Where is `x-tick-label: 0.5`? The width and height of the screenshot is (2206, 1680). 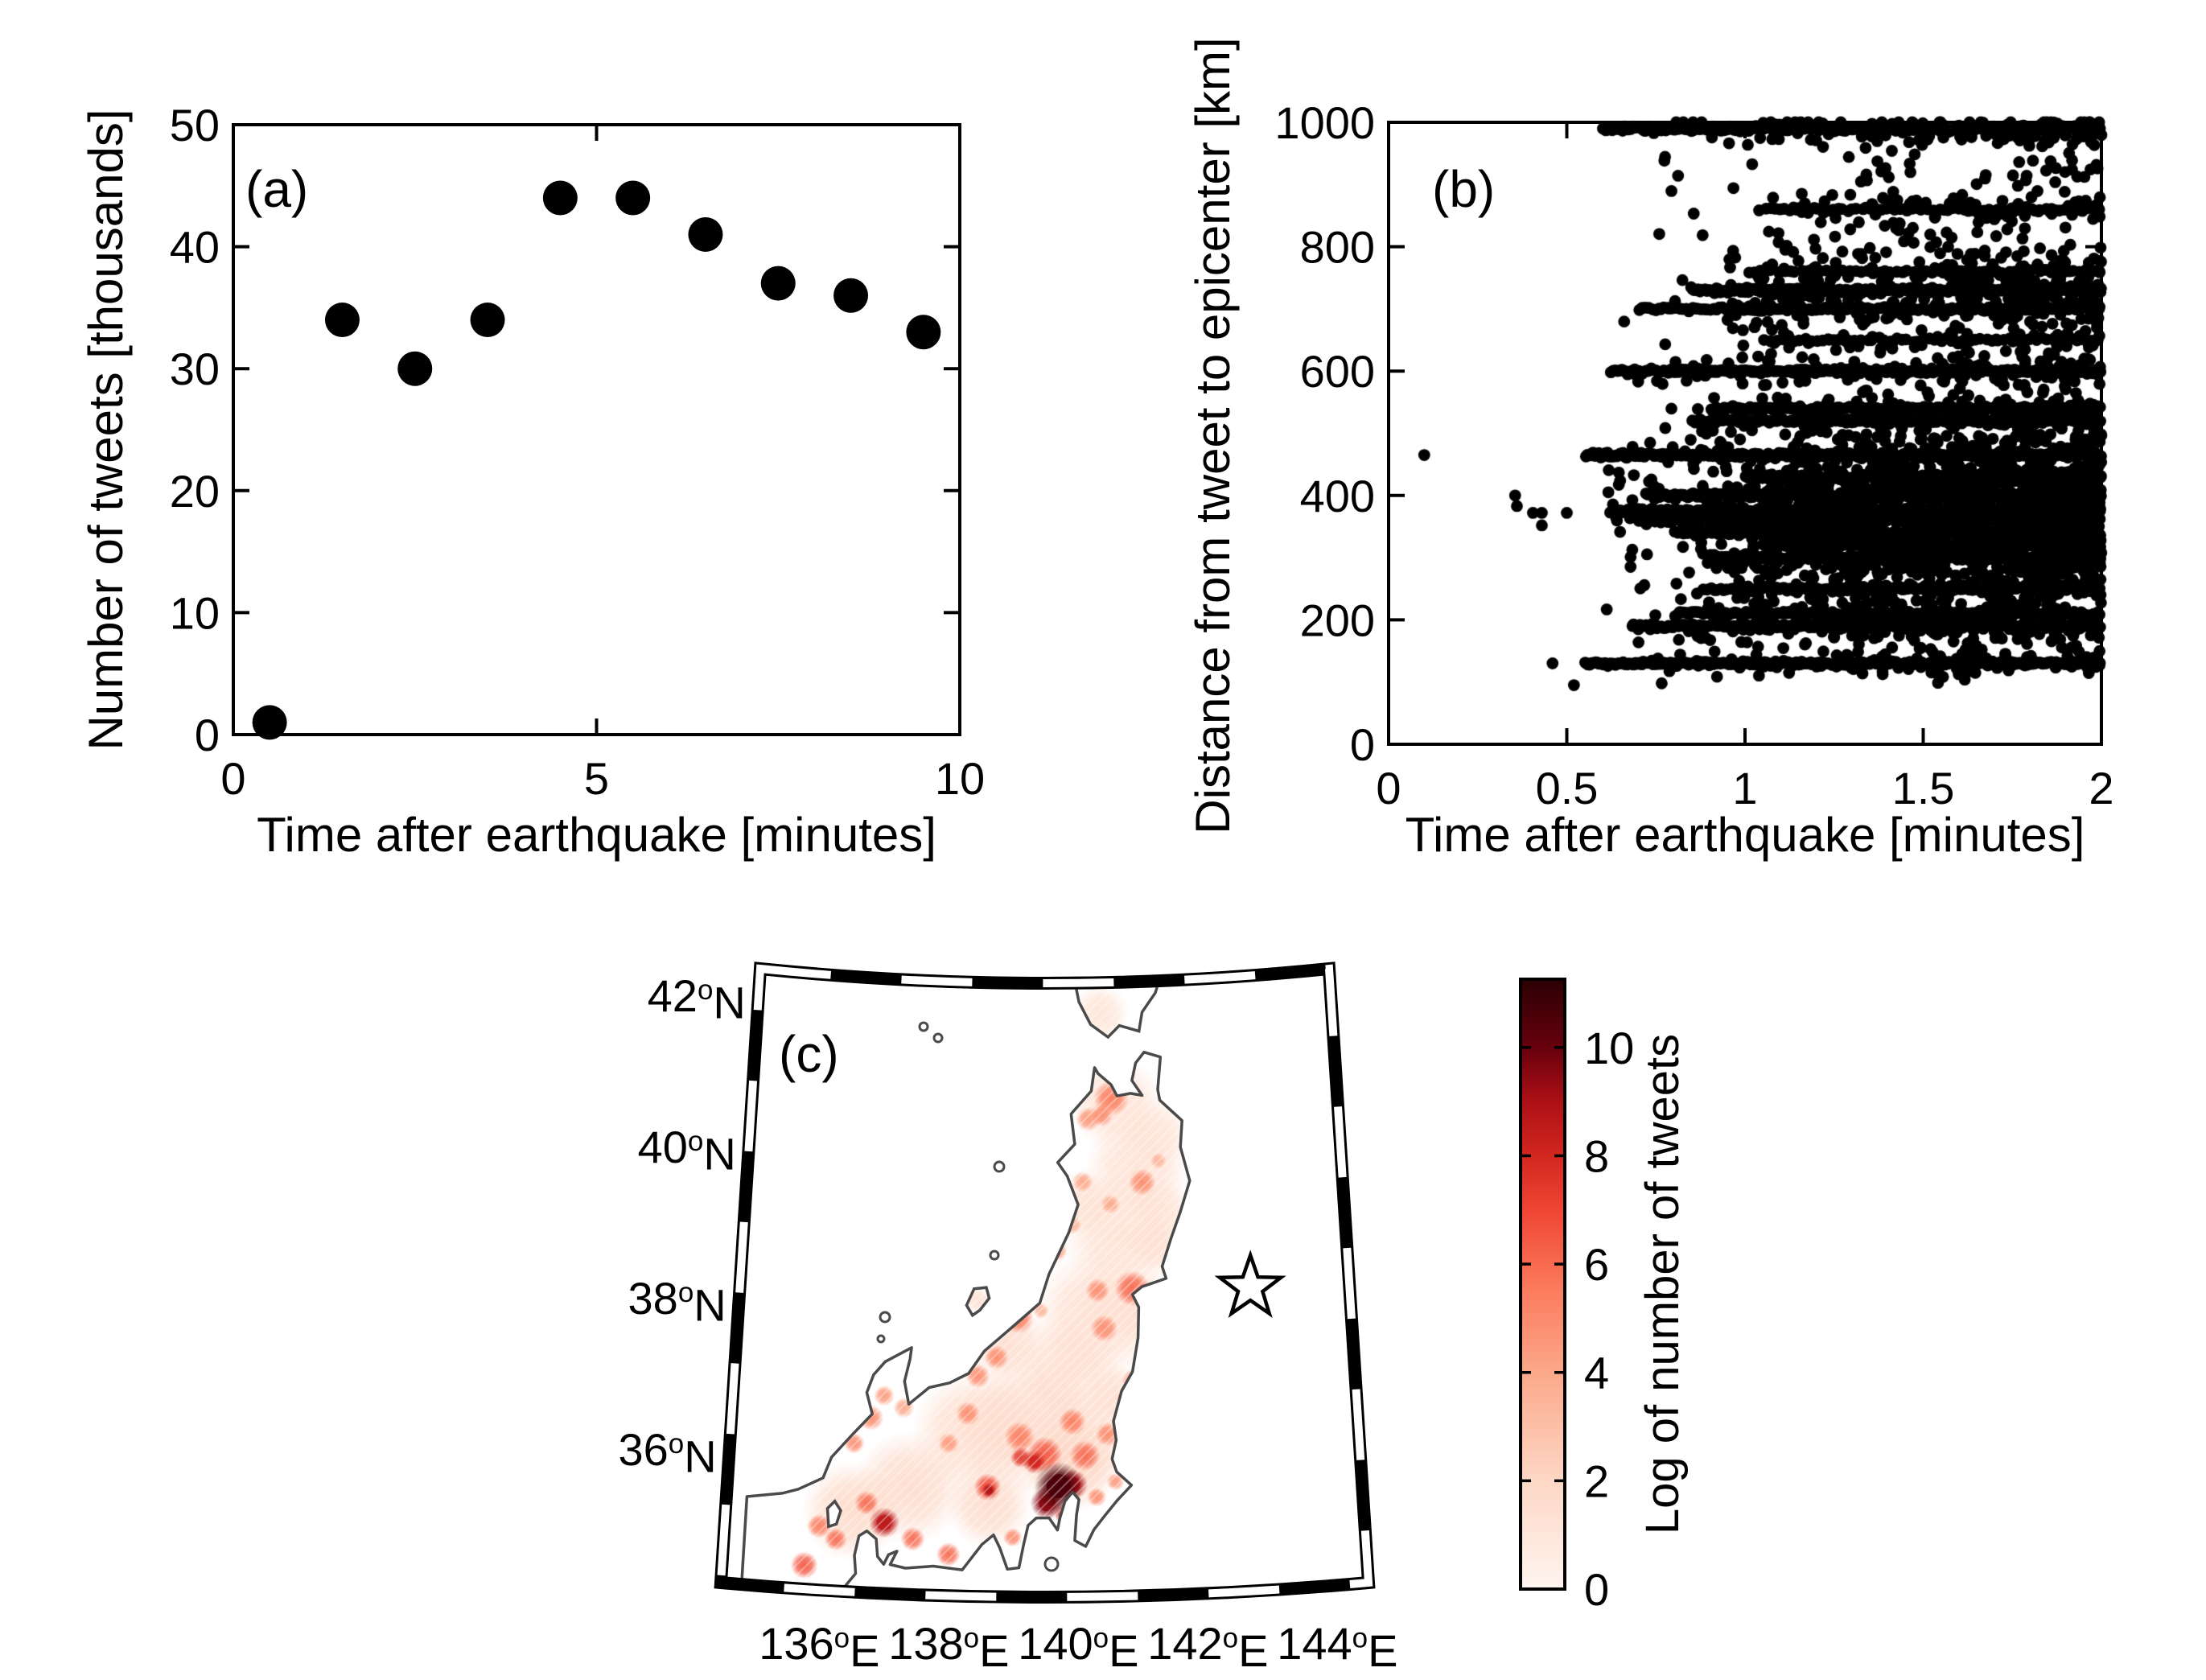
x-tick-label: 0.5 is located at coordinates (1567, 788).